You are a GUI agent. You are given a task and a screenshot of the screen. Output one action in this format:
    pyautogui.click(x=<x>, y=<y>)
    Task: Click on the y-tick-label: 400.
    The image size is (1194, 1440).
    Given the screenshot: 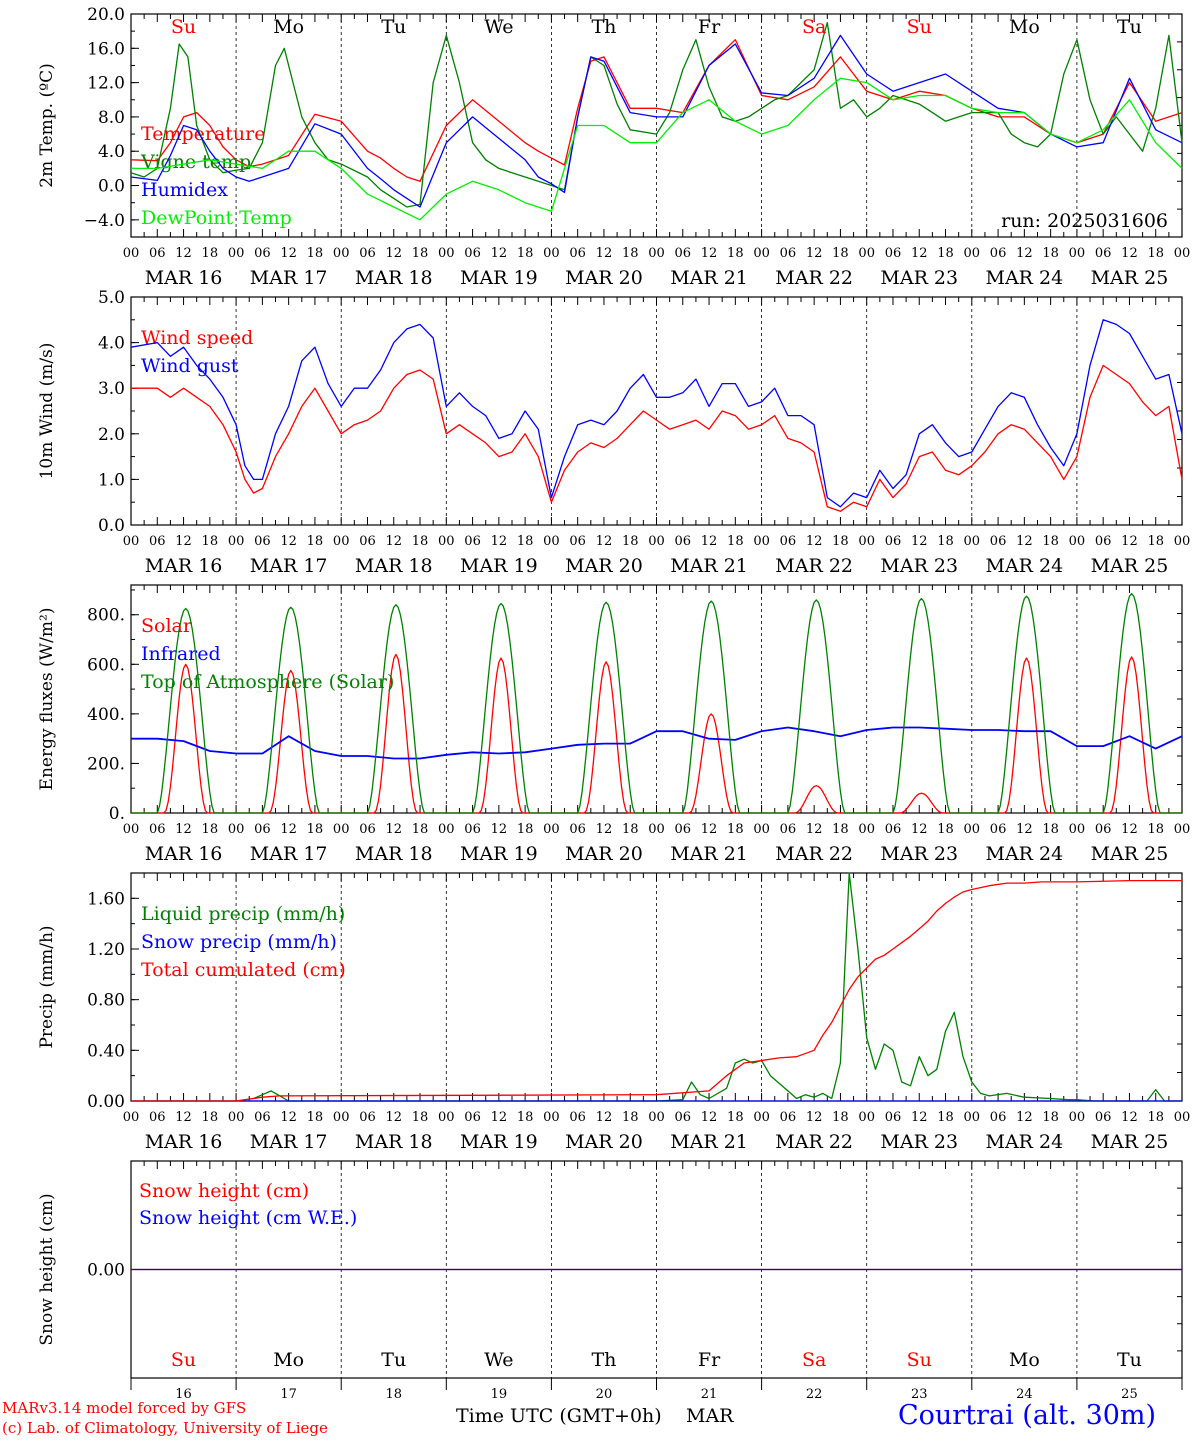 What is the action you would take?
    pyautogui.click(x=106, y=715)
    